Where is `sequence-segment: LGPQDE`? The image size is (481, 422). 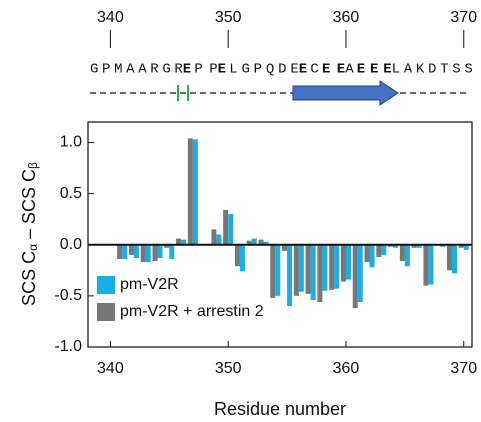
sequence-segment: LGPQDE is located at coordinates (264, 70).